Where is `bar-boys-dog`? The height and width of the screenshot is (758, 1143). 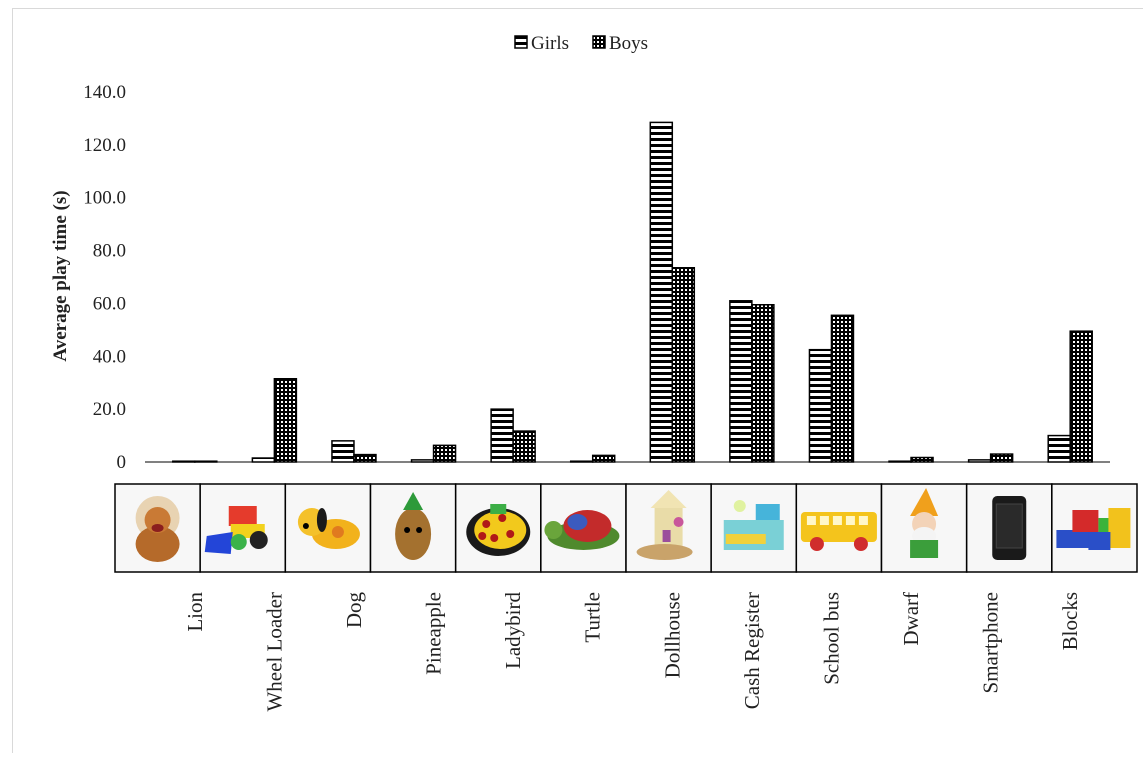 bar-boys-dog is located at coordinates (365, 458).